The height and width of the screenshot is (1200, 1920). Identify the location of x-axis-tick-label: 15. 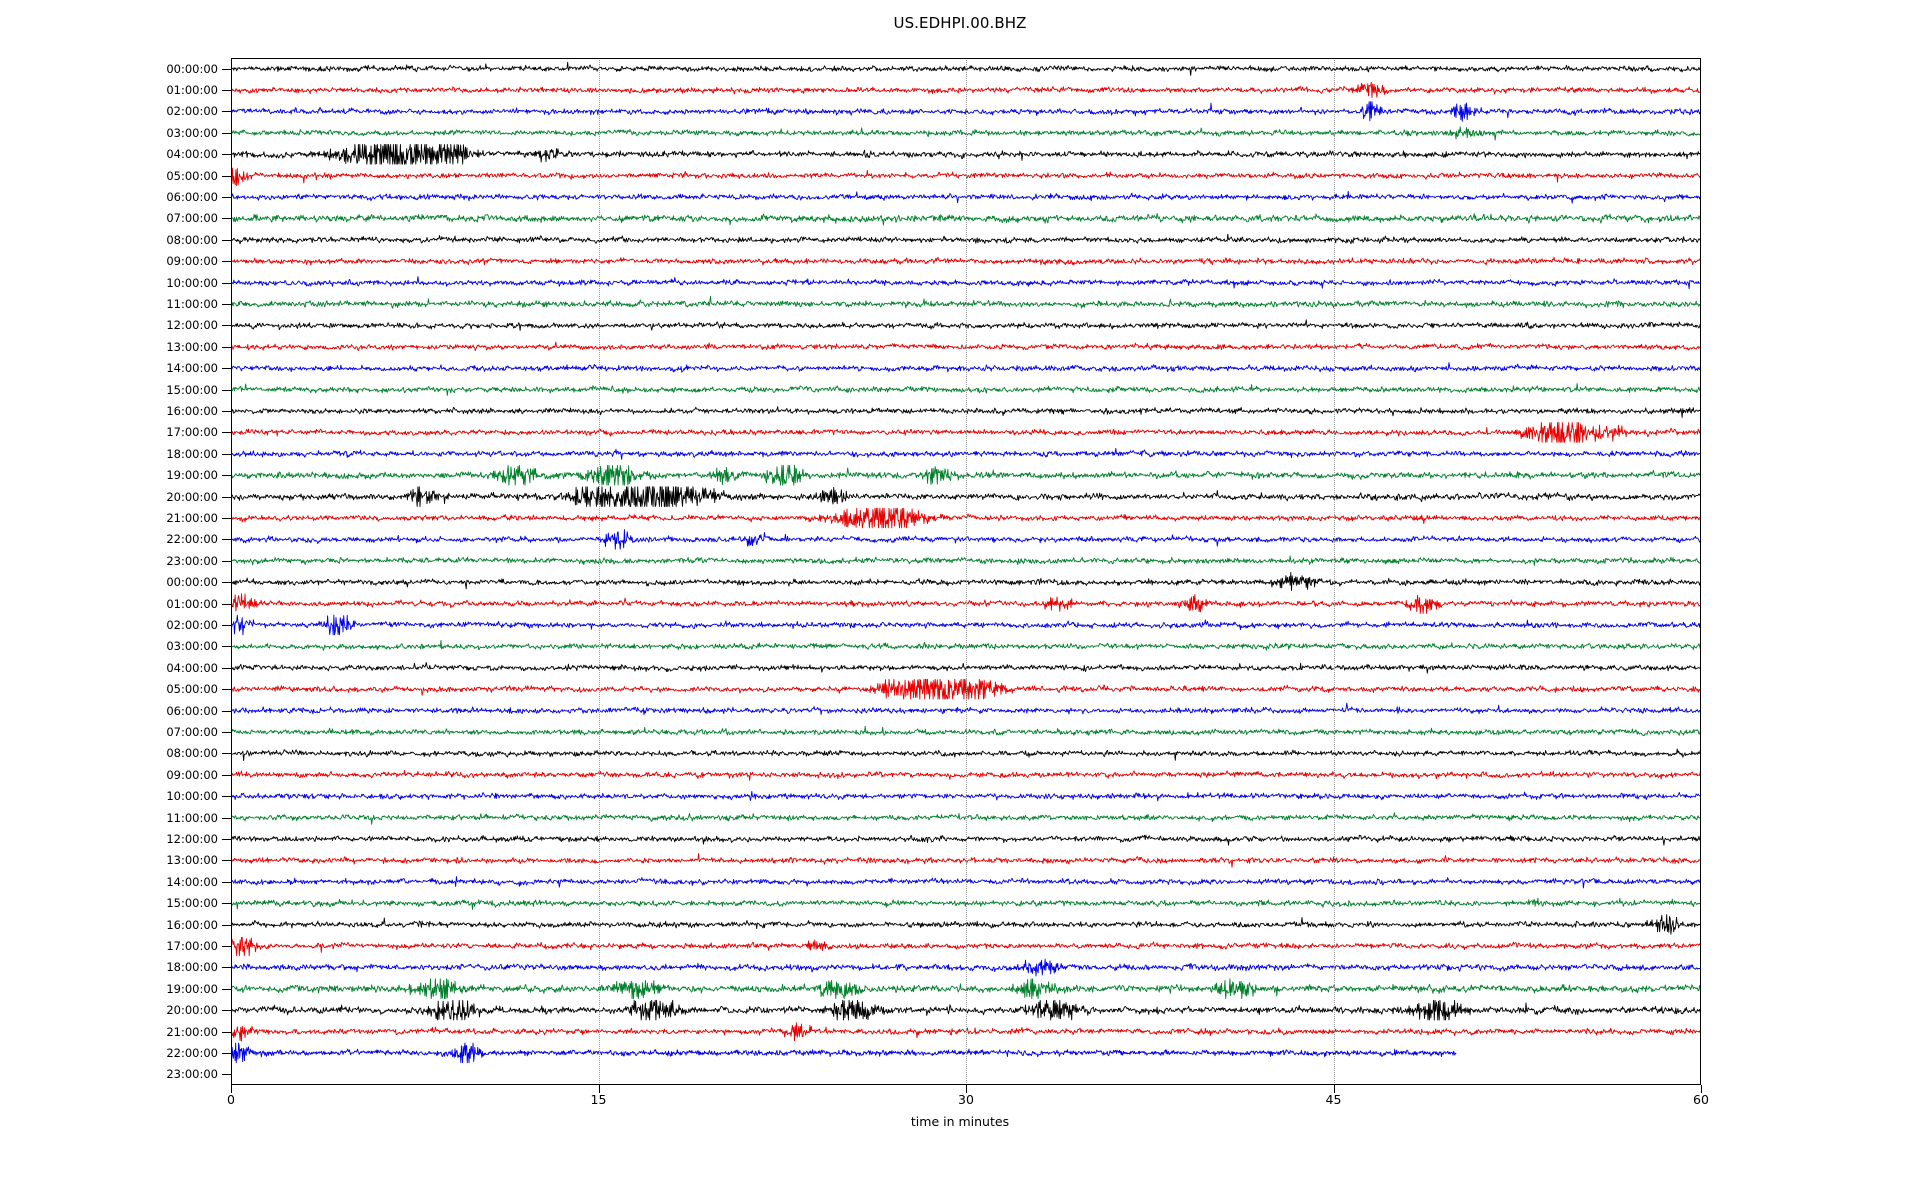
(598, 1099).